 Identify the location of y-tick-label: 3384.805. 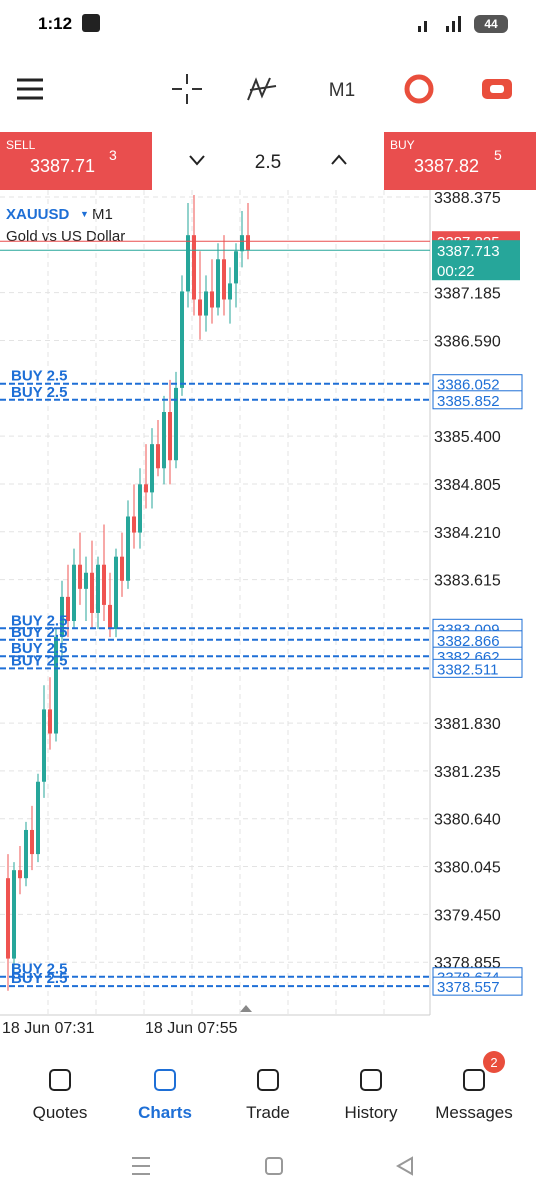
(467, 485).